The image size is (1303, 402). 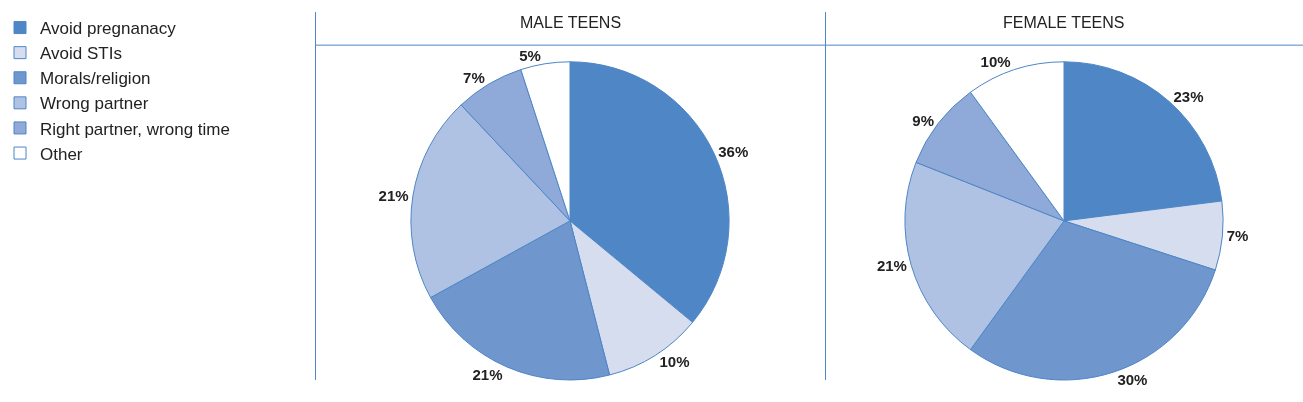 I want to click on data-label: 30%, so click(x=1132, y=380).